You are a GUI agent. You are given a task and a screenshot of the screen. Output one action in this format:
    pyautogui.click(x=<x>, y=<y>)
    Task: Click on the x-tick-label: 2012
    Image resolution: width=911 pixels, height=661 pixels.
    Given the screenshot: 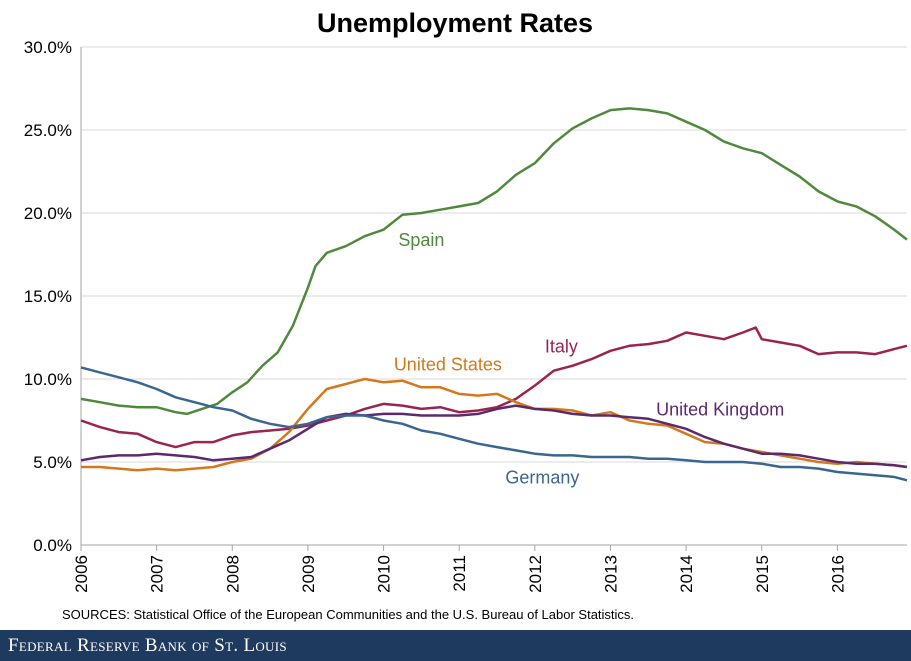 What is the action you would take?
    pyautogui.click(x=535, y=574)
    